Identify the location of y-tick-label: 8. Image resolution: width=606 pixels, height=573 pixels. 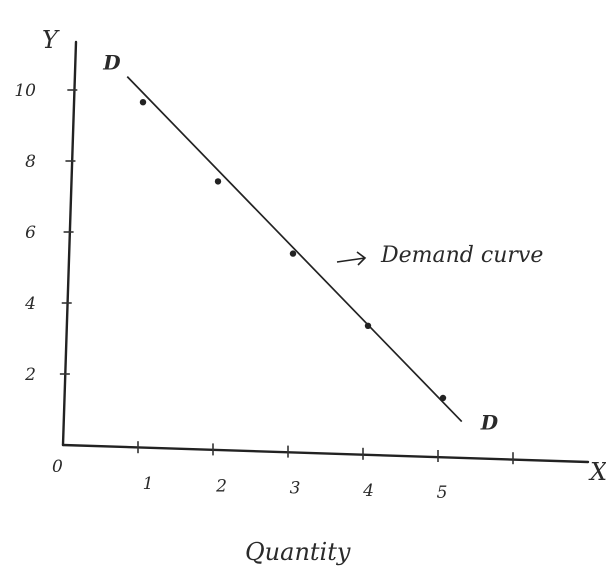
(30, 162).